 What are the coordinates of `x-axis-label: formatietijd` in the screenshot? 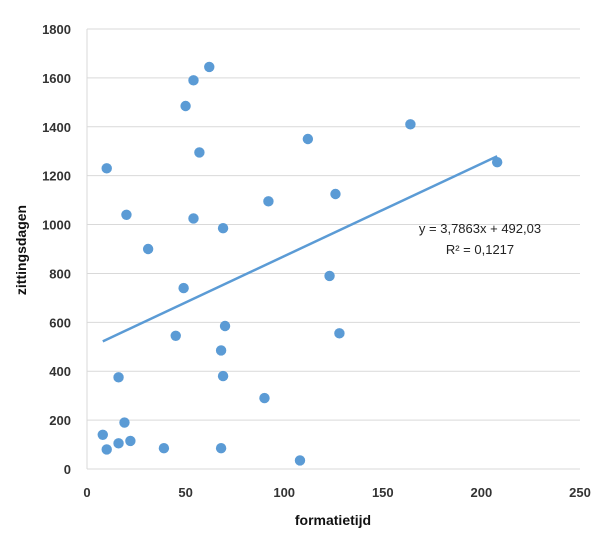 It's located at (333, 520).